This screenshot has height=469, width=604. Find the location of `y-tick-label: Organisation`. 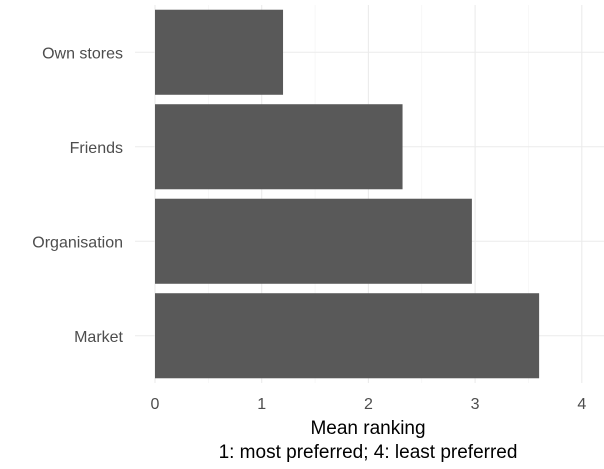

y-tick-label: Organisation is located at coordinates (77, 242).